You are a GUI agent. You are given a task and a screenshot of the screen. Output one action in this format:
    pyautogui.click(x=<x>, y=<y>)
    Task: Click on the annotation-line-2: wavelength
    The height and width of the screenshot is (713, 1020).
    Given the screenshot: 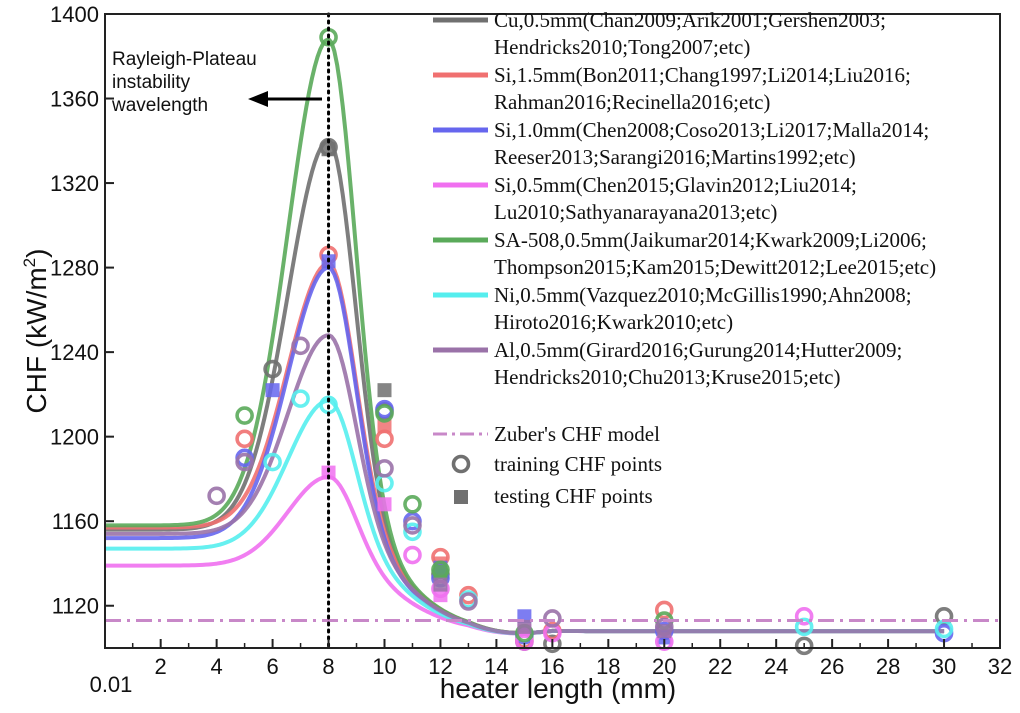 What is the action you would take?
    pyautogui.click(x=159, y=105)
    